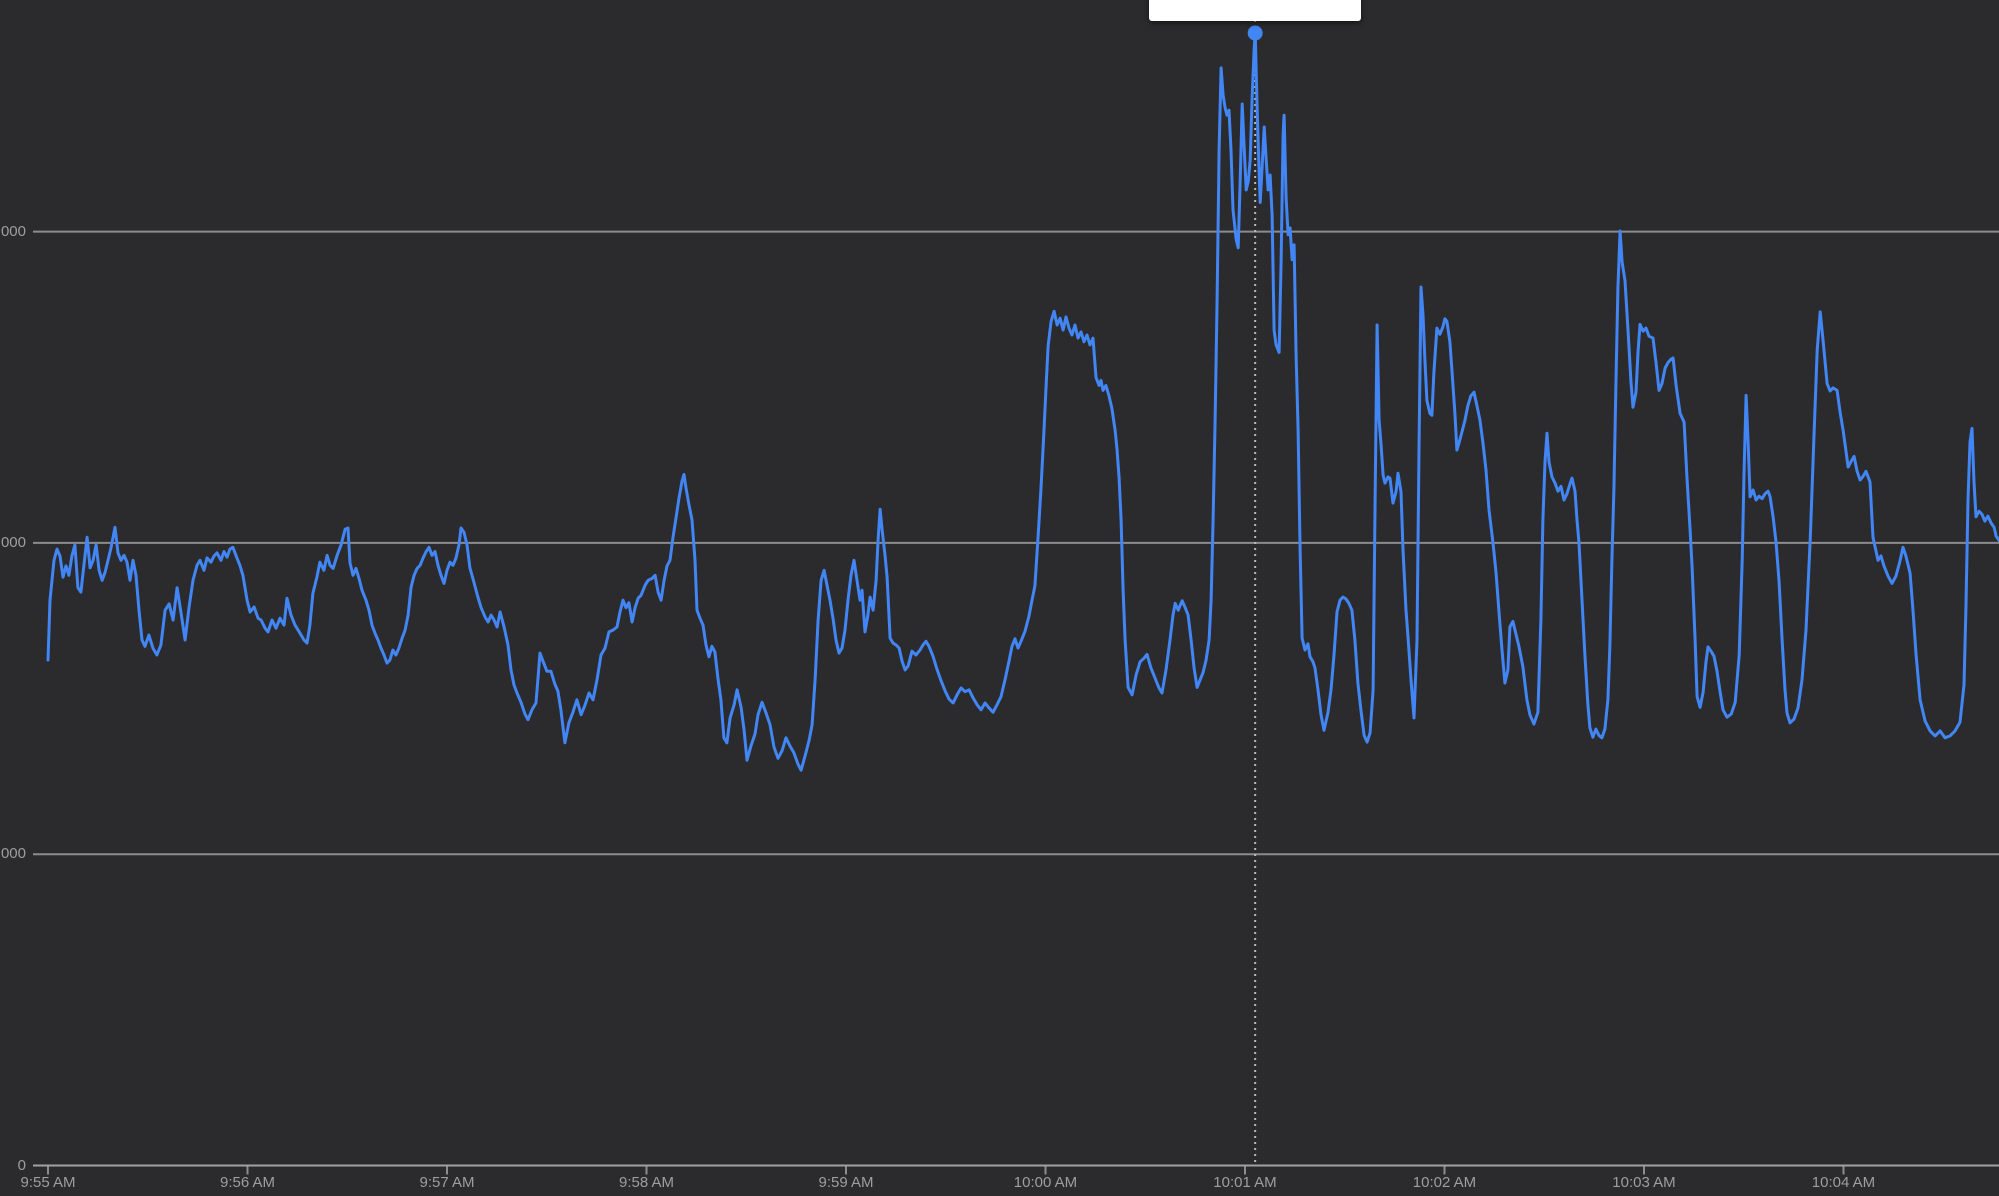 This screenshot has width=1999, height=1196. Describe the element at coordinates (1255, 10) in the screenshot. I see `tooltip` at that location.